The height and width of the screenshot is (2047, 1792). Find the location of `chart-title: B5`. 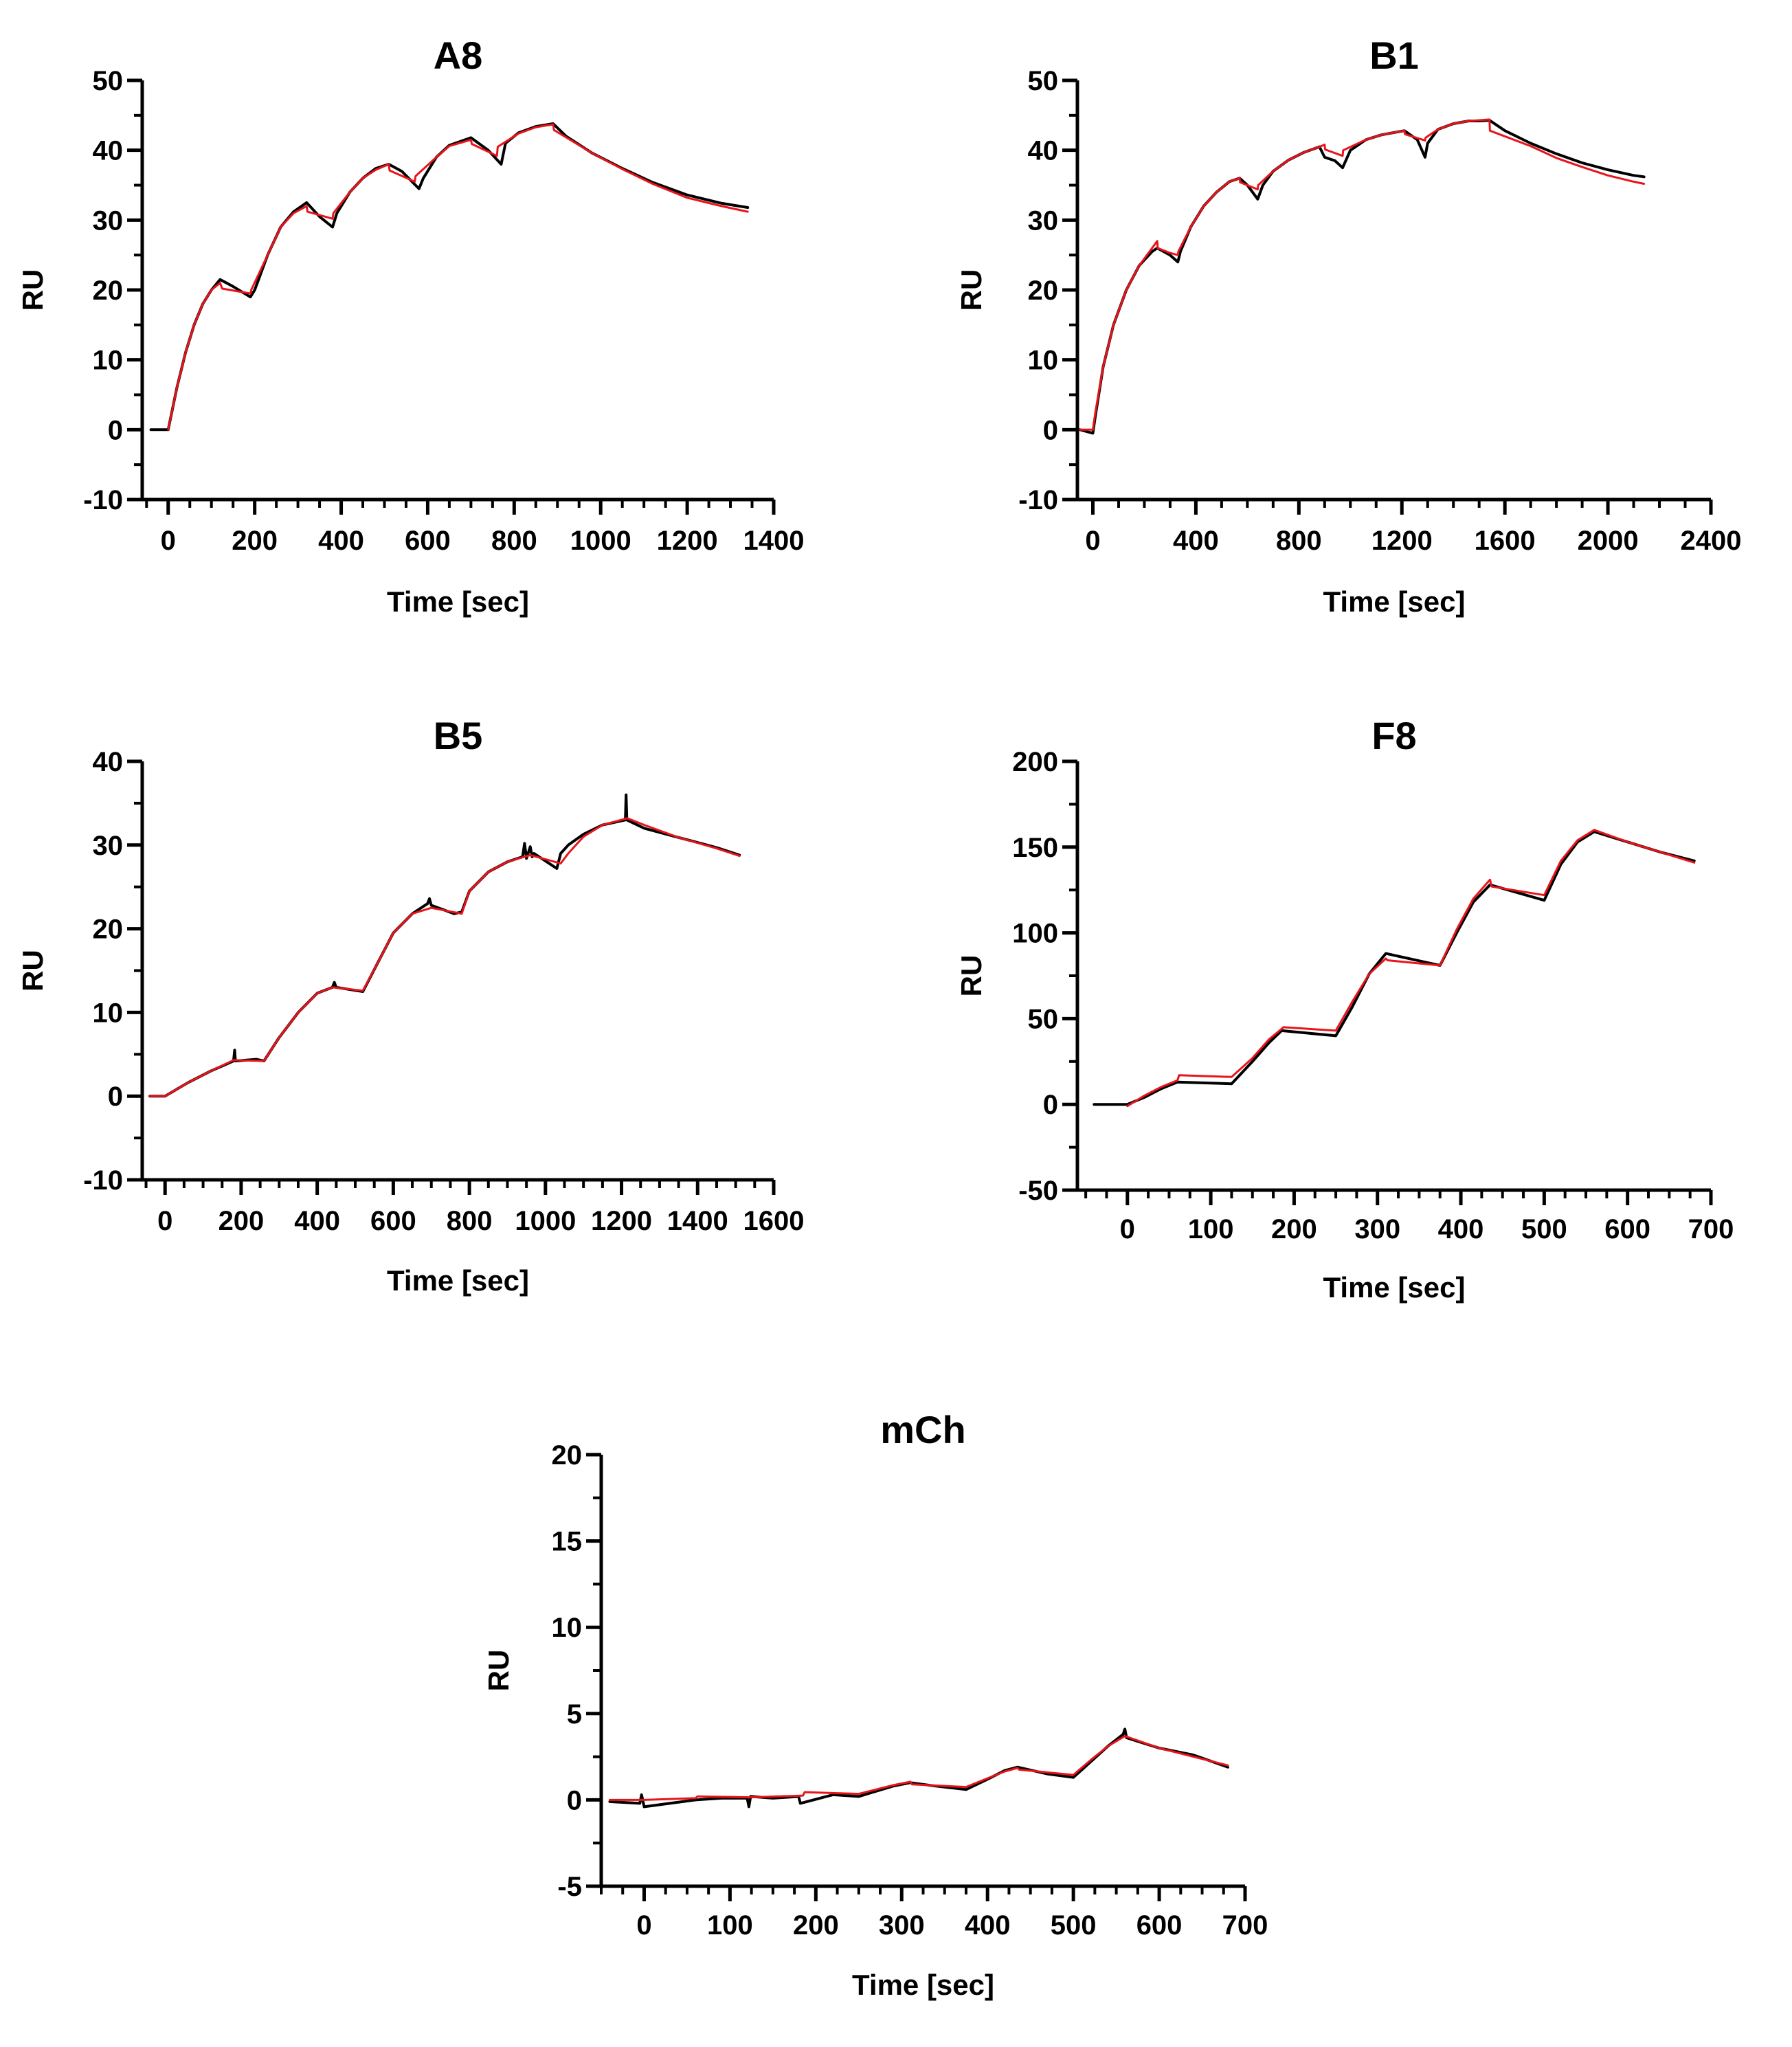

chart-title: B5 is located at coordinates (458, 736).